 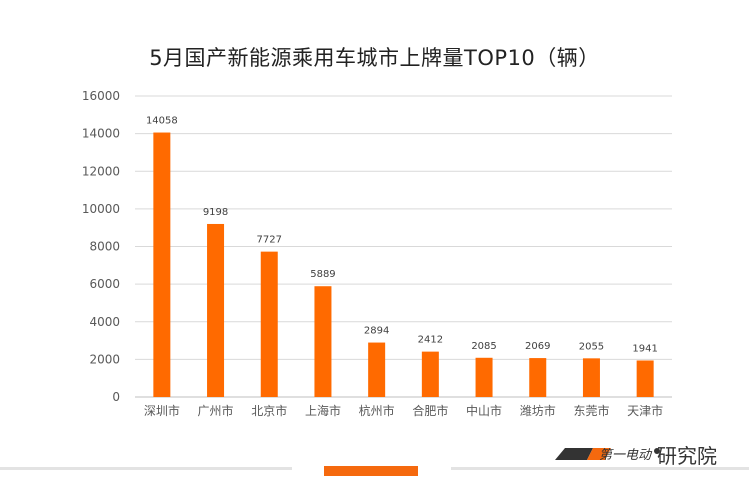 I want to click on y-tick-label: 2000, so click(x=104, y=359).